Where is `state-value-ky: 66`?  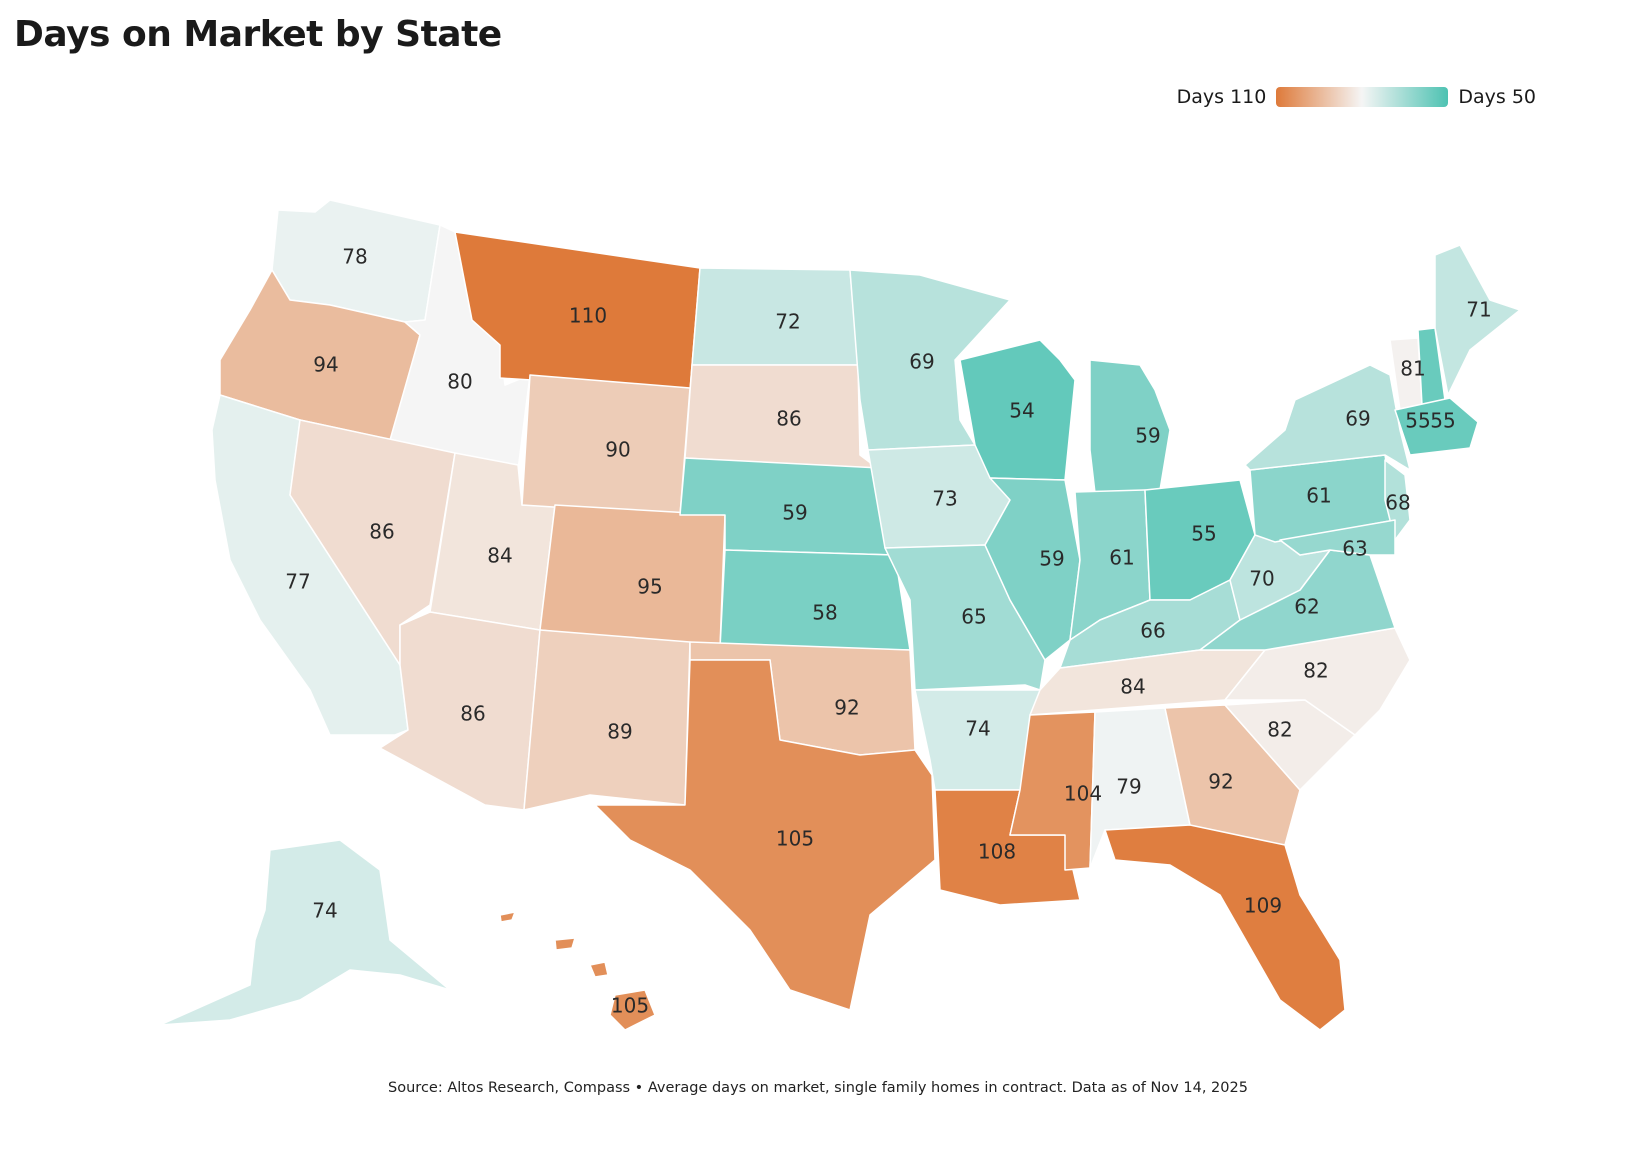 state-value-ky: 66 is located at coordinates (1152, 631).